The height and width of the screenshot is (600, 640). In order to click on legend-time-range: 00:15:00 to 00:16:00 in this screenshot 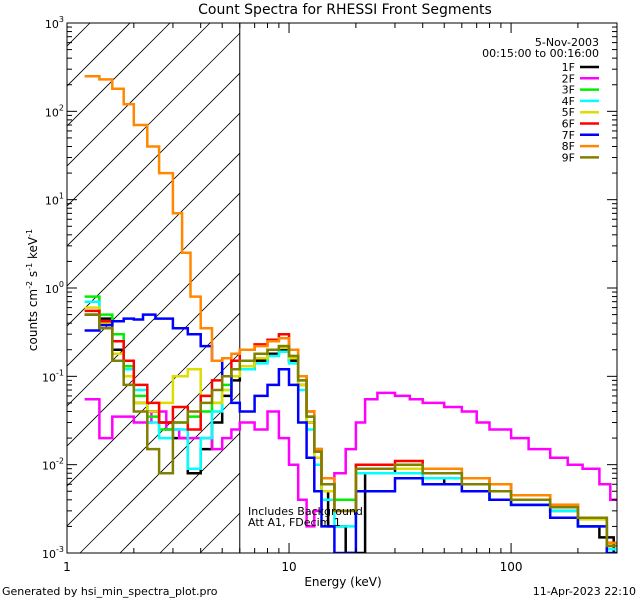, I will do `click(540, 53)`.